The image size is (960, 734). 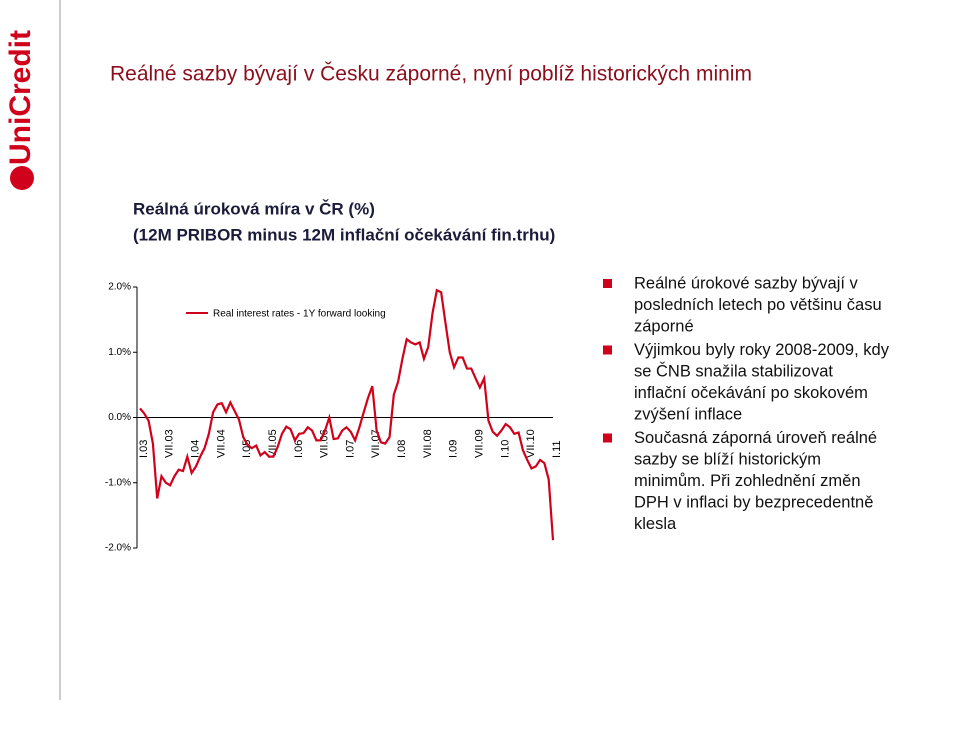 What do you see at coordinates (688, 414) in the screenshot?
I see `bullet-text: zvýšení inflace` at bounding box center [688, 414].